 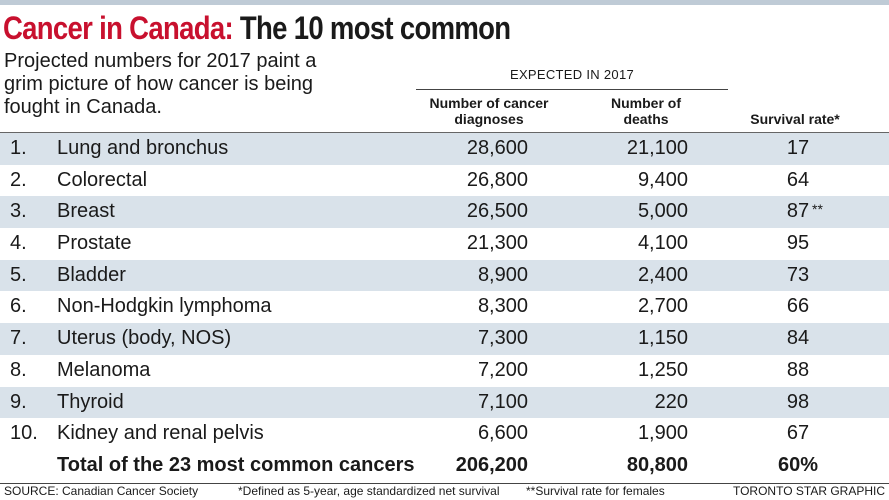 I want to click on diagnoses-value: 6,600, so click(x=502, y=433).